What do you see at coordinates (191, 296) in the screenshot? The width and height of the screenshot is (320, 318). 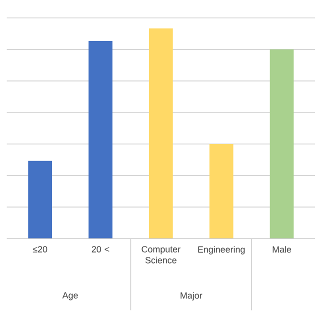 I see `text: Major` at bounding box center [191, 296].